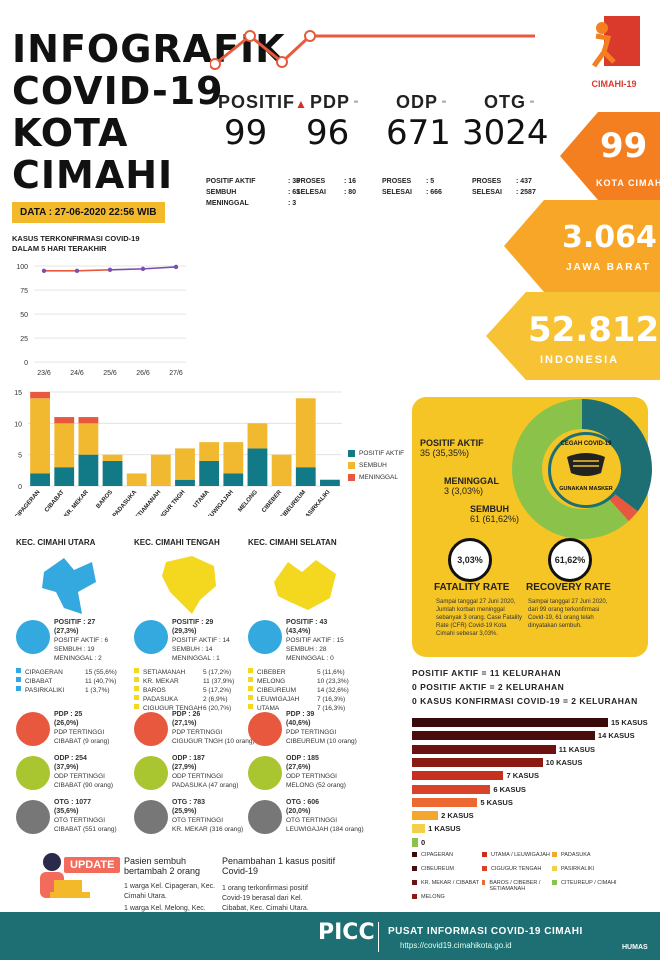 This screenshot has height=960, width=660. I want to click on legend-label: CIPAGERAN, so click(437, 855).